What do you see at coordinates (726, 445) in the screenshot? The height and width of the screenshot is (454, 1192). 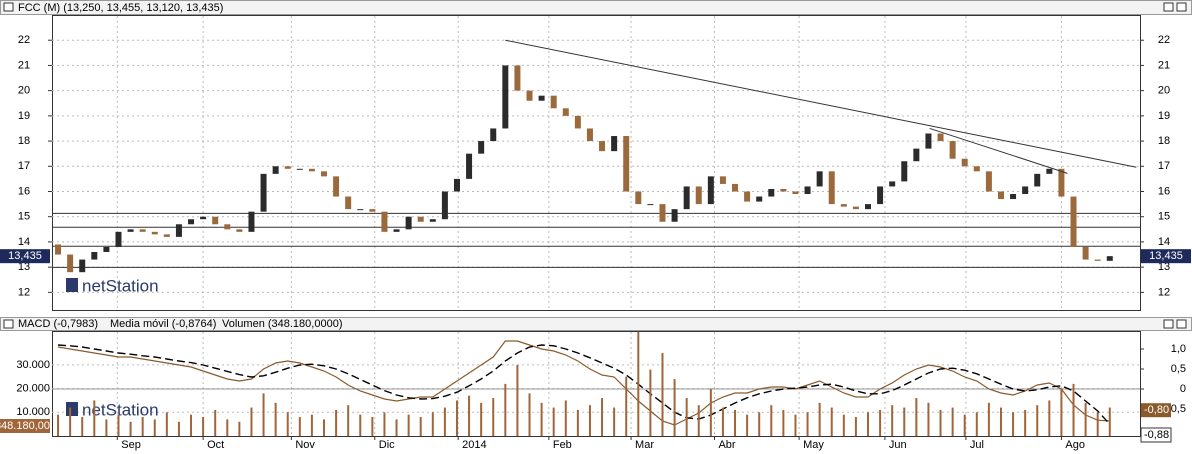 I see `x-tick-label: Abr` at bounding box center [726, 445].